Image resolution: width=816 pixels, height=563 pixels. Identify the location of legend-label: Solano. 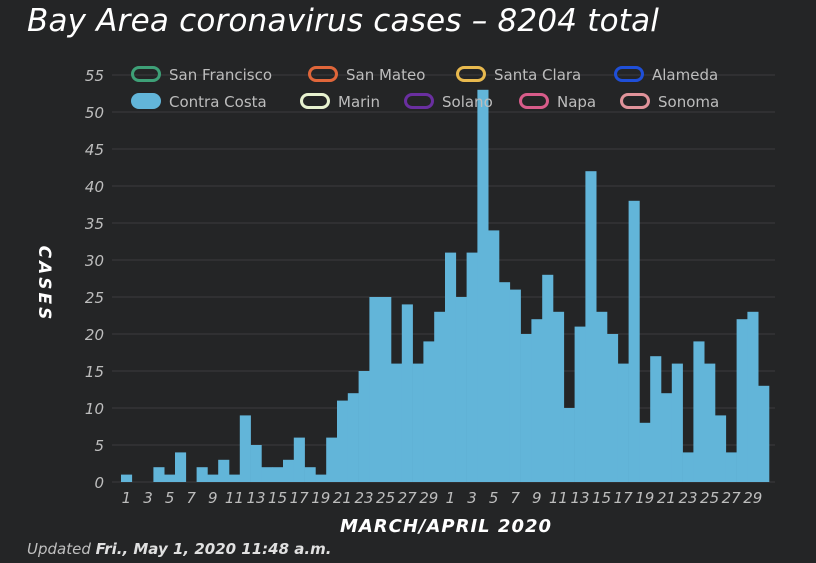
(467, 102).